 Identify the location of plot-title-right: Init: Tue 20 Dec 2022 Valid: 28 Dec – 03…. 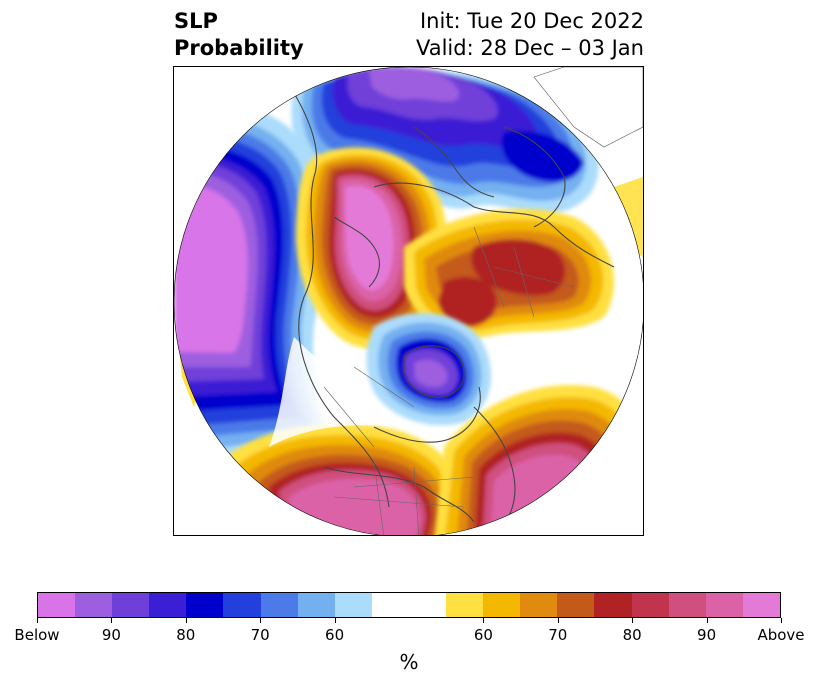
(530, 35).